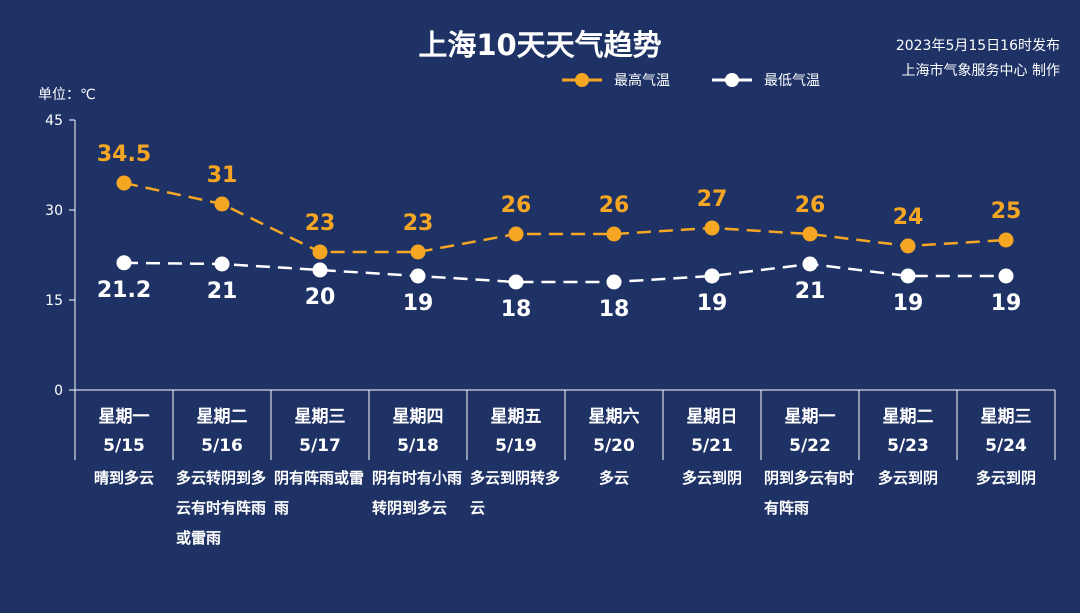  I want to click on legend-high: 最高气温, so click(615, 80).